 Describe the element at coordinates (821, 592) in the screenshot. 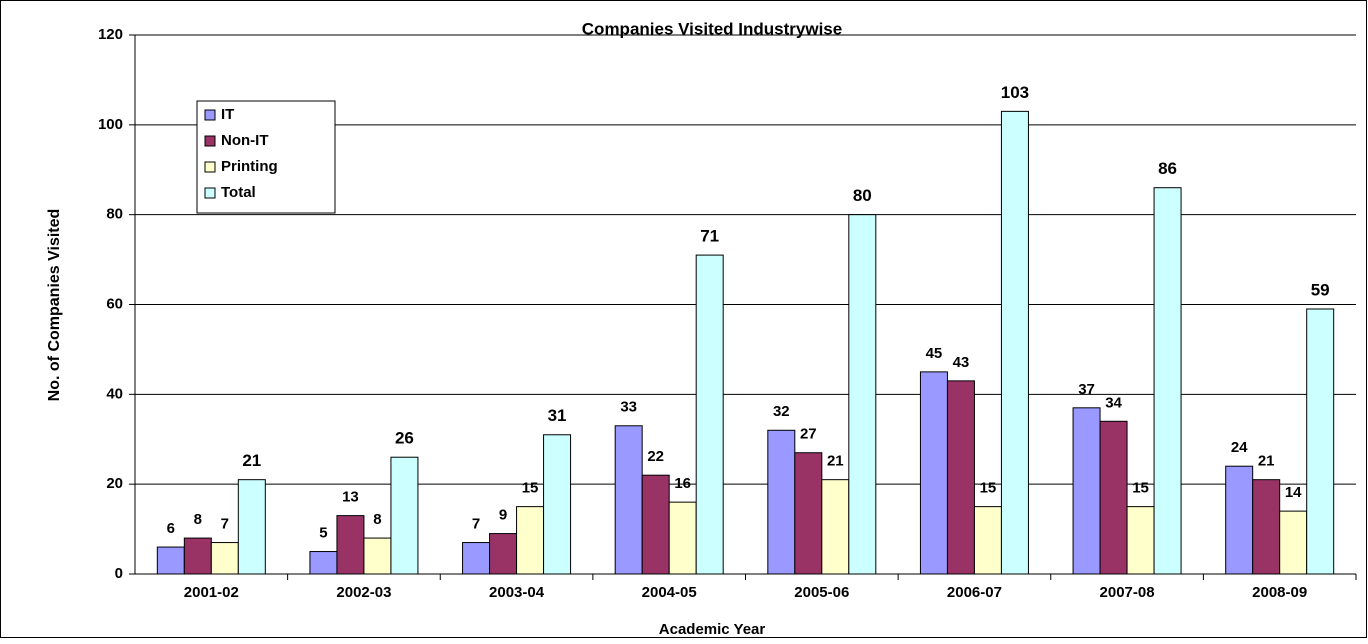

I see `x-tick-label: 2005-06` at that location.